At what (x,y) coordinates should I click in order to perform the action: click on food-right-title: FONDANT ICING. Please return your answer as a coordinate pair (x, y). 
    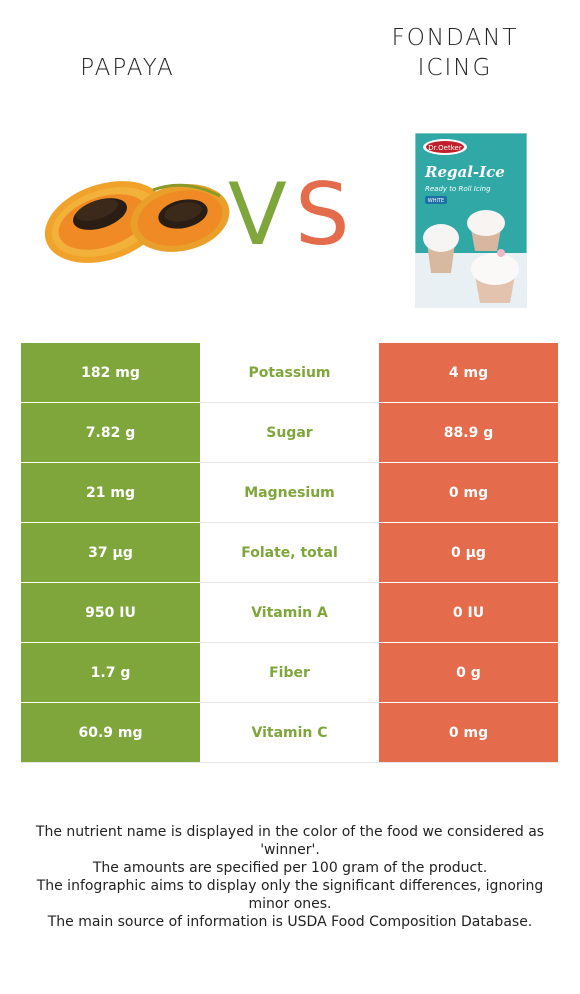
    Looking at the image, I should click on (455, 53).